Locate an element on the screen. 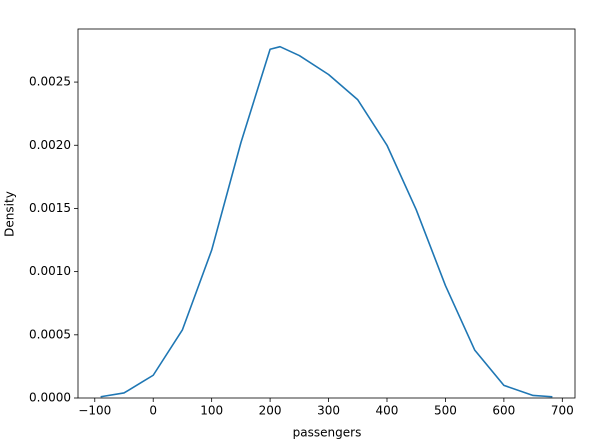 This screenshot has height=445, width=596. x-tick-label: 100 is located at coordinates (211, 411).